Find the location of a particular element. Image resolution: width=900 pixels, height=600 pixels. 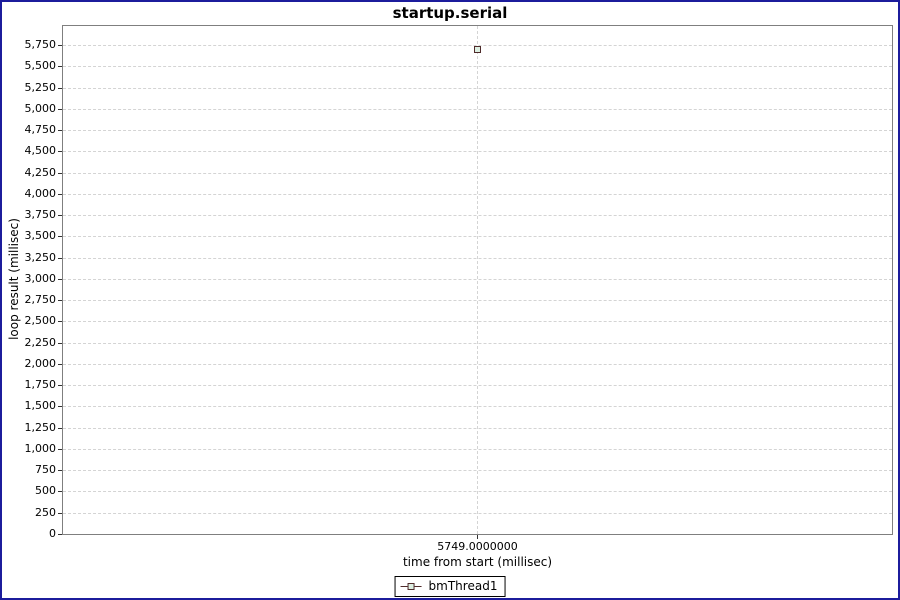

x-tick-label: 5749.0000000 is located at coordinates (477, 546).